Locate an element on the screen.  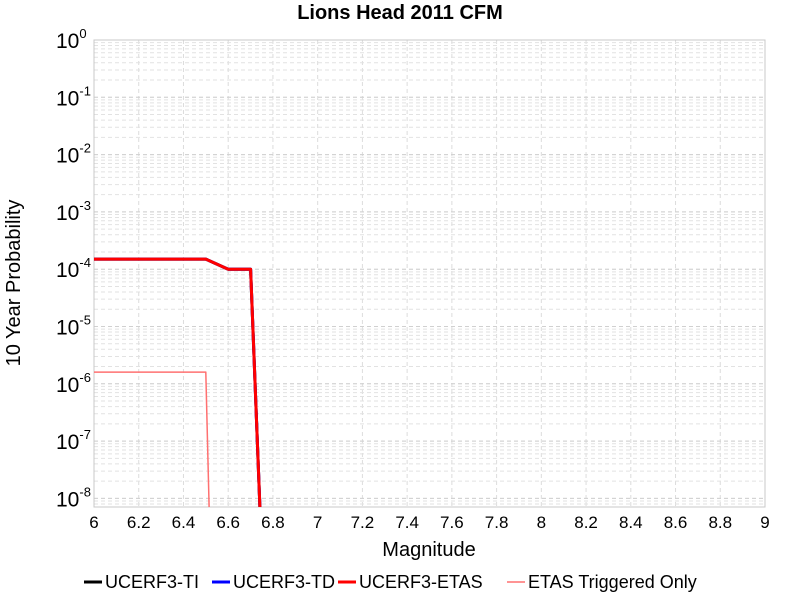
y-axis-label: 10 Year Probability is located at coordinates (14, 283).